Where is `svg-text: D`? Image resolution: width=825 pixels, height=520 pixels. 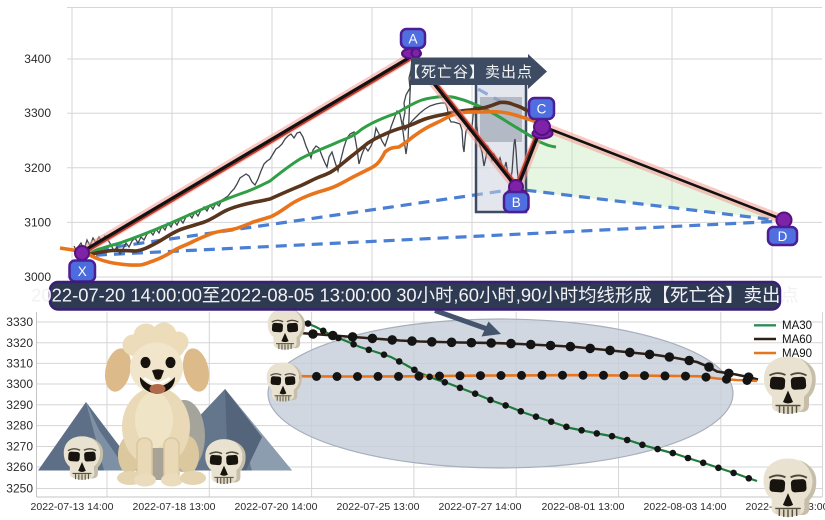
svg-text: D is located at coordinates (783, 236).